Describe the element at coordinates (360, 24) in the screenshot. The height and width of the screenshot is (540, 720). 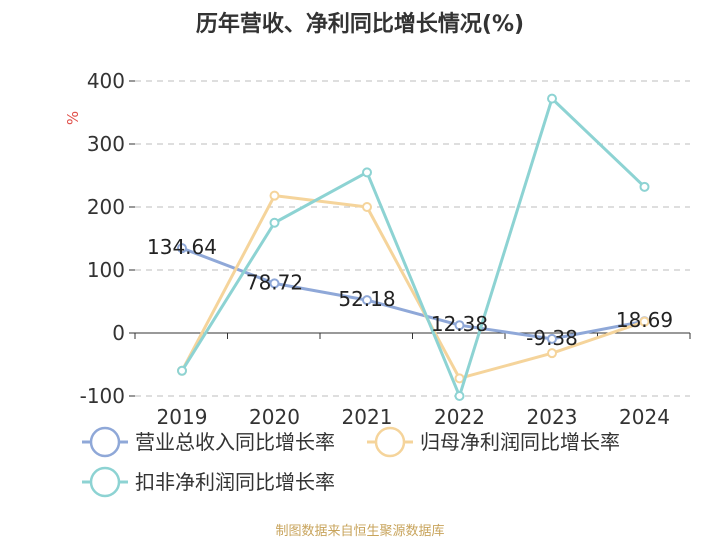
I see `chart-title: 历年营收、净利同比增长情况(%)` at that location.